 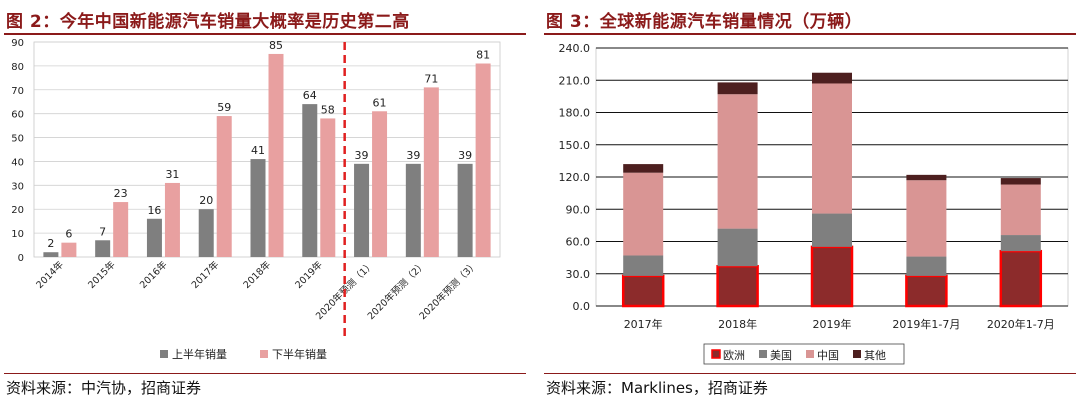 I want to click on y-tick-label: 90, so click(x=17, y=43).